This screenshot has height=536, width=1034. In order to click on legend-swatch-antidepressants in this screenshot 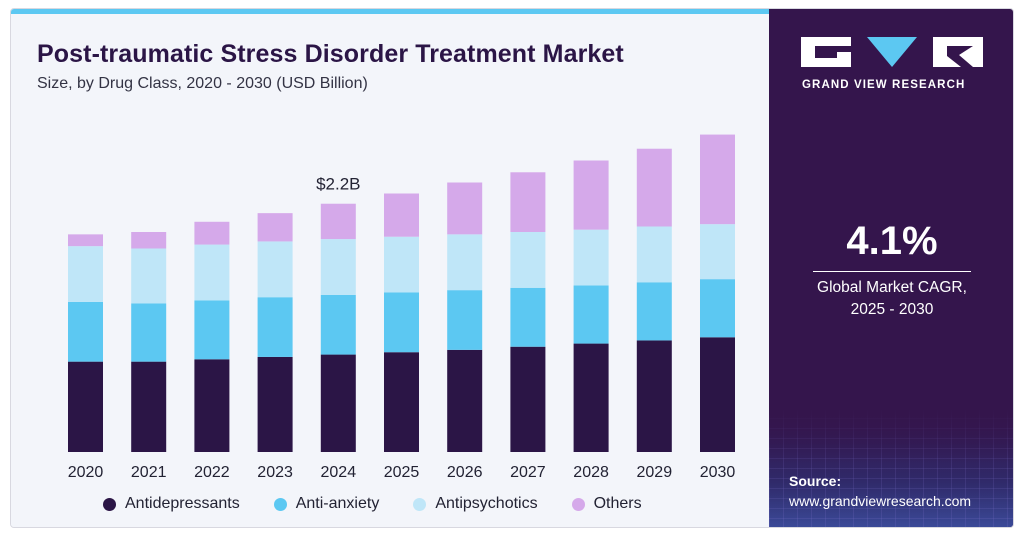, I will do `click(109, 504)`.